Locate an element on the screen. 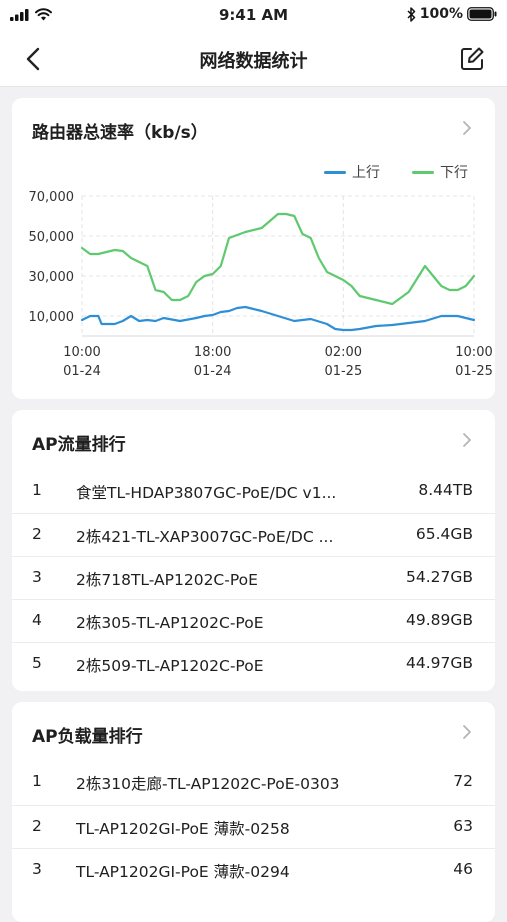 This screenshot has width=507, height=922. rank-number: 4 is located at coordinates (37, 620).